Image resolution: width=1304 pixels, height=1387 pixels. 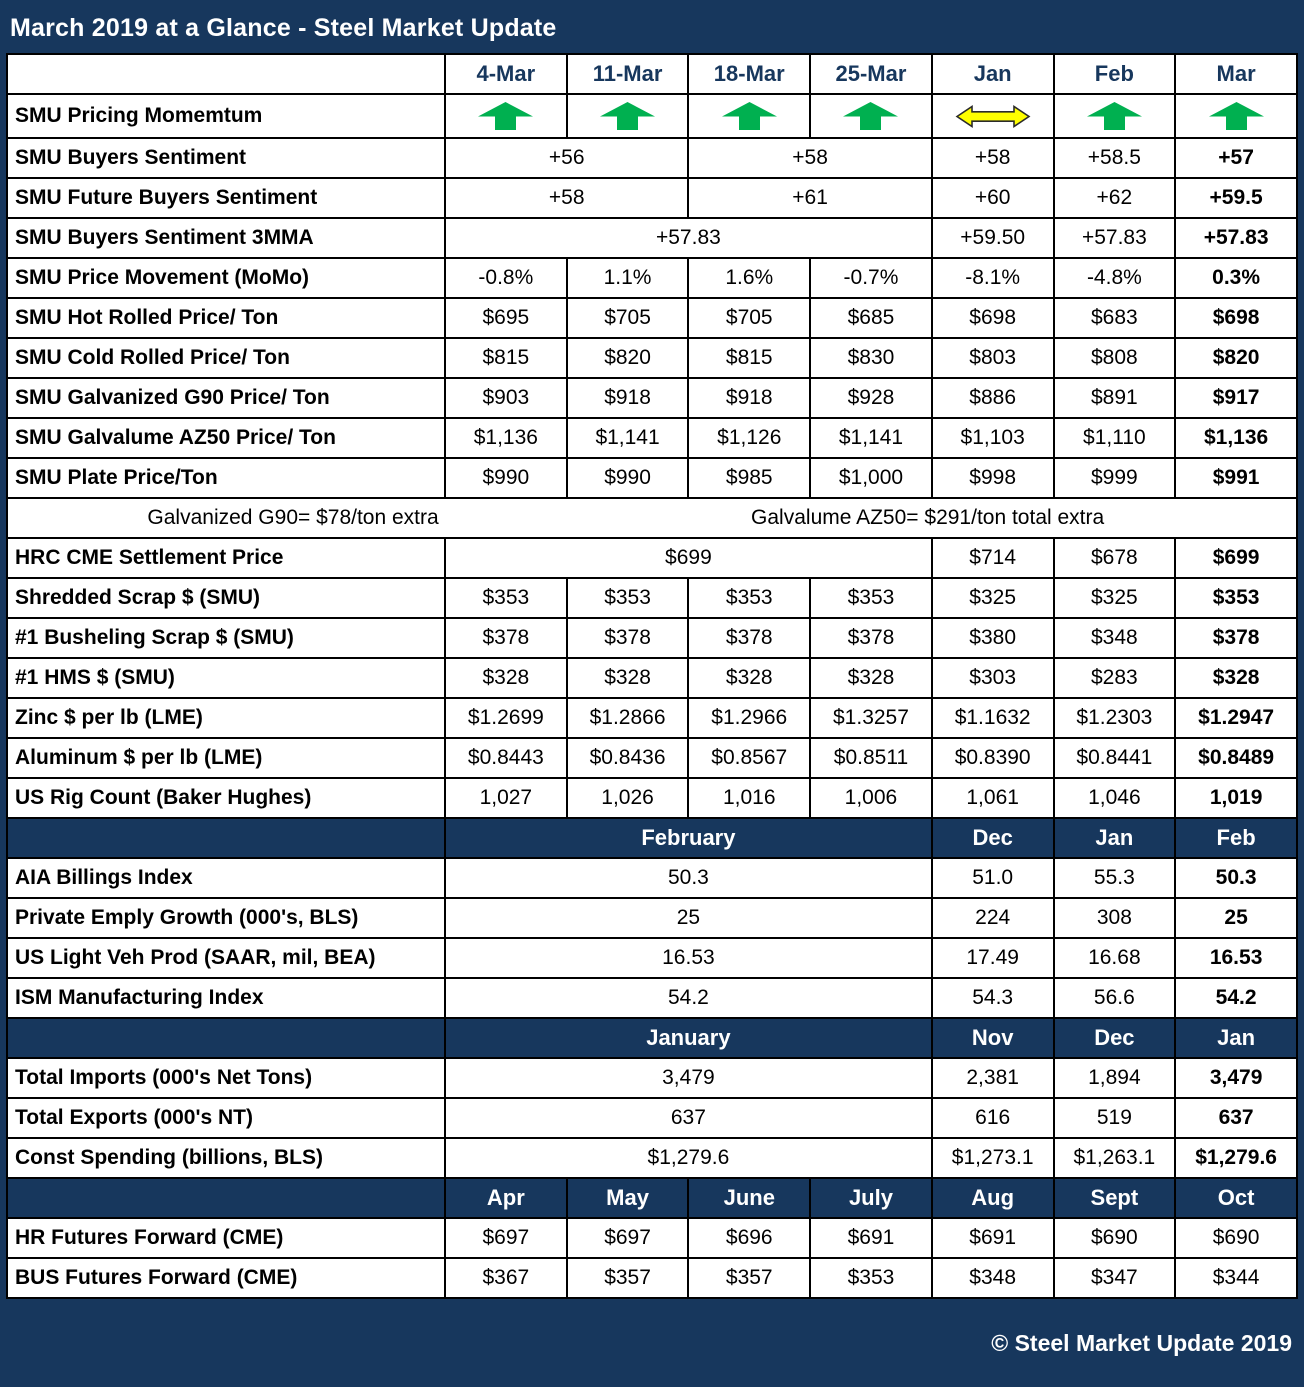 What do you see at coordinates (1114, 1038) in the screenshot?
I see `subheader-cell: Dec` at bounding box center [1114, 1038].